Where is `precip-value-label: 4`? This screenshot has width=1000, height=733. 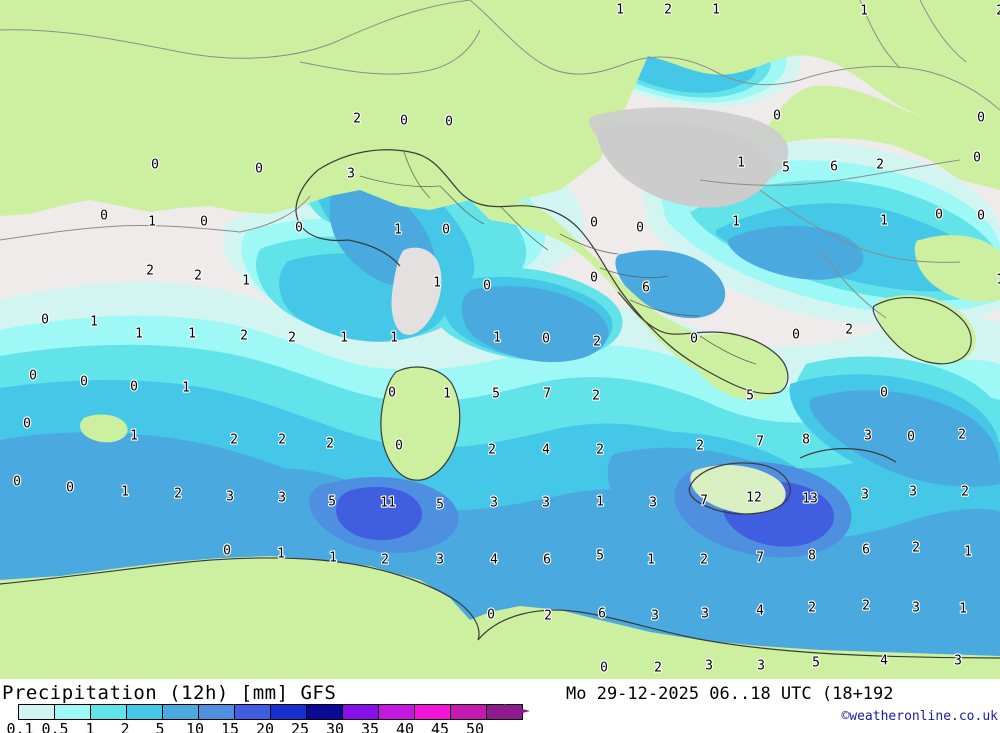
precip-value-label: 4 is located at coordinates (760, 611).